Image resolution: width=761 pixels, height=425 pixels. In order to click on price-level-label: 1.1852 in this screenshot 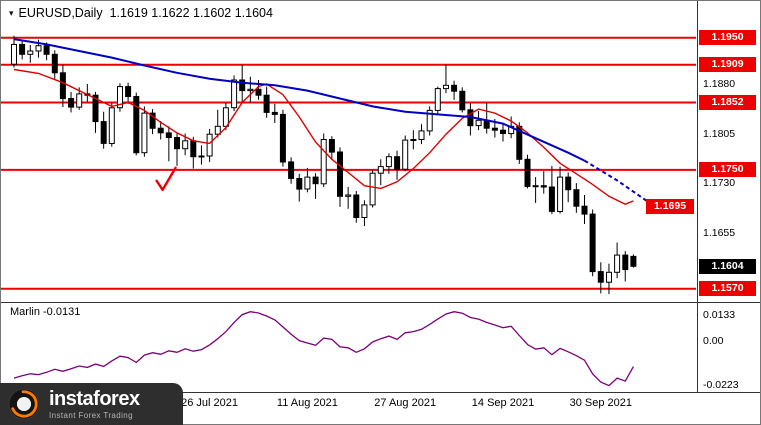, I will do `click(727, 102)`.